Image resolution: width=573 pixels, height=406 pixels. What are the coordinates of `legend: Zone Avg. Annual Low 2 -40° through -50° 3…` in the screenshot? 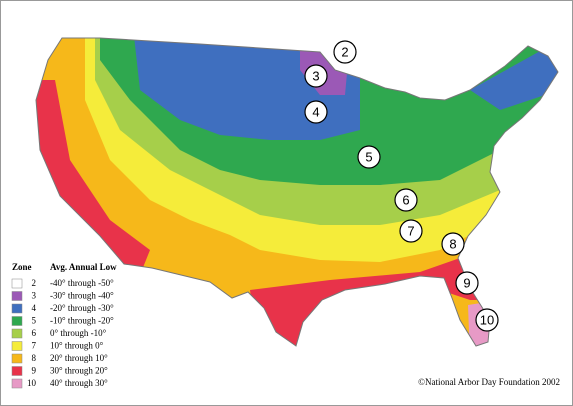 It's located at (64, 325).